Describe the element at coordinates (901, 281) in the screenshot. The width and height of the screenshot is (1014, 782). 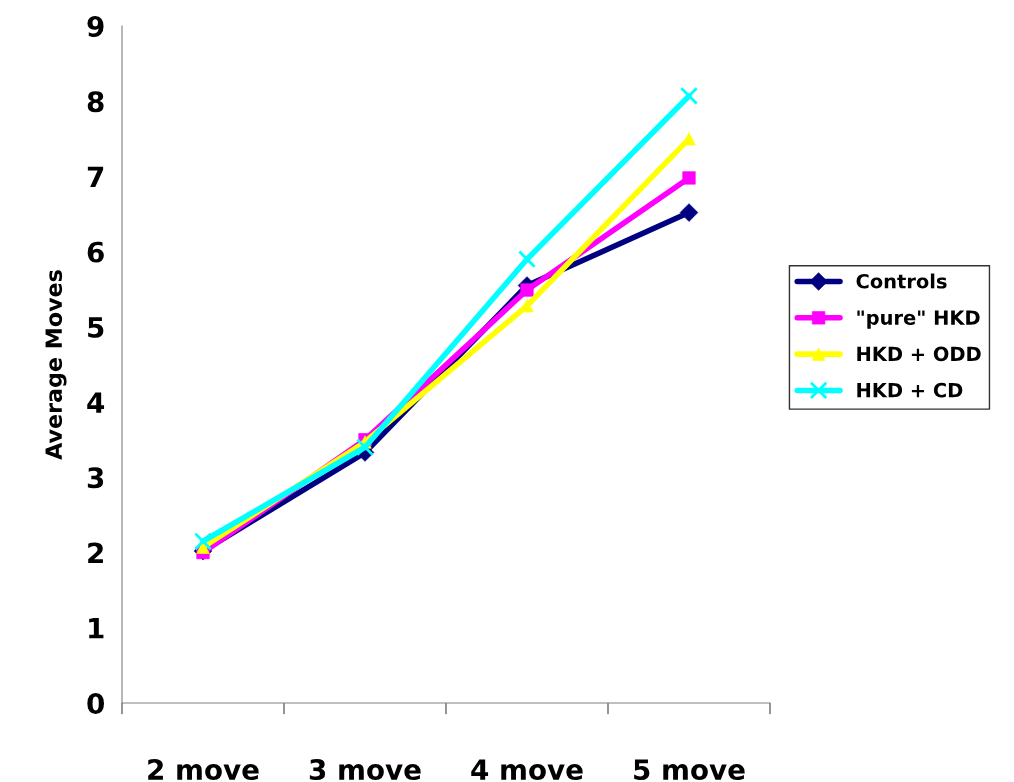
I see `legend-label: Controls` at that location.